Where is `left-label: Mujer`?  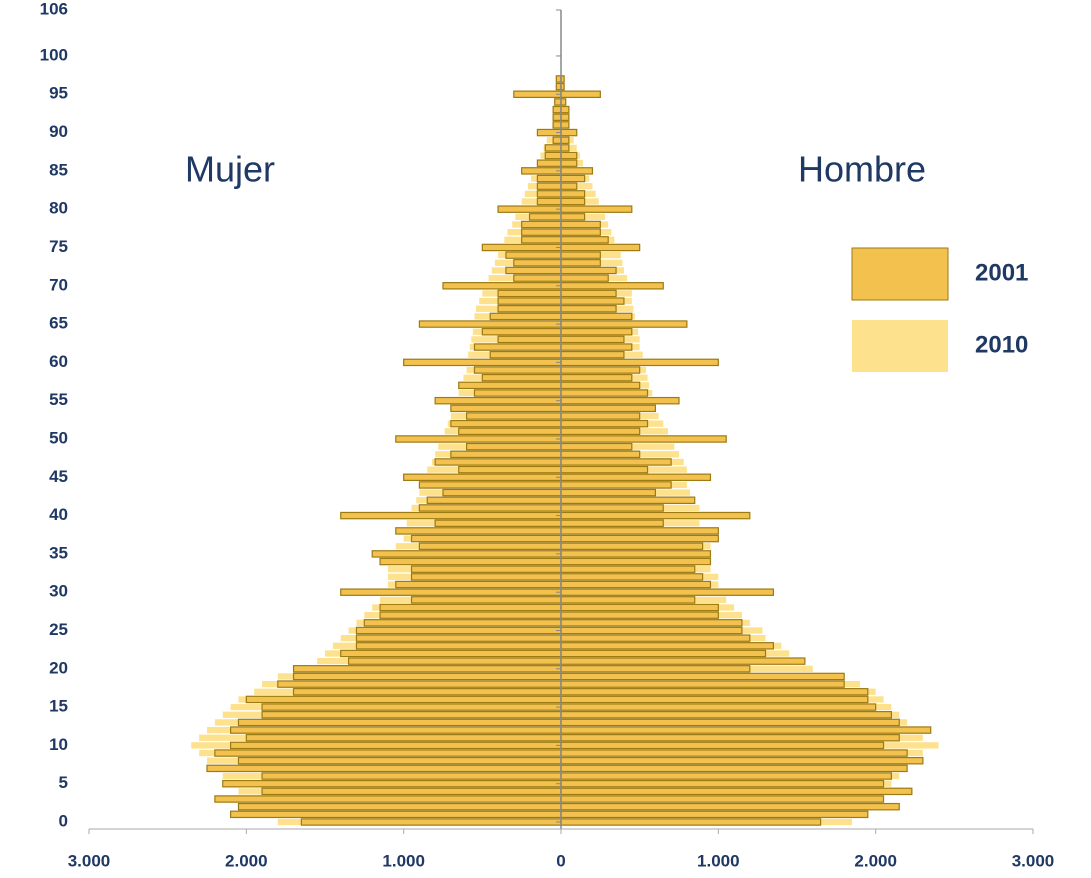 left-label: Mujer is located at coordinates (230, 169).